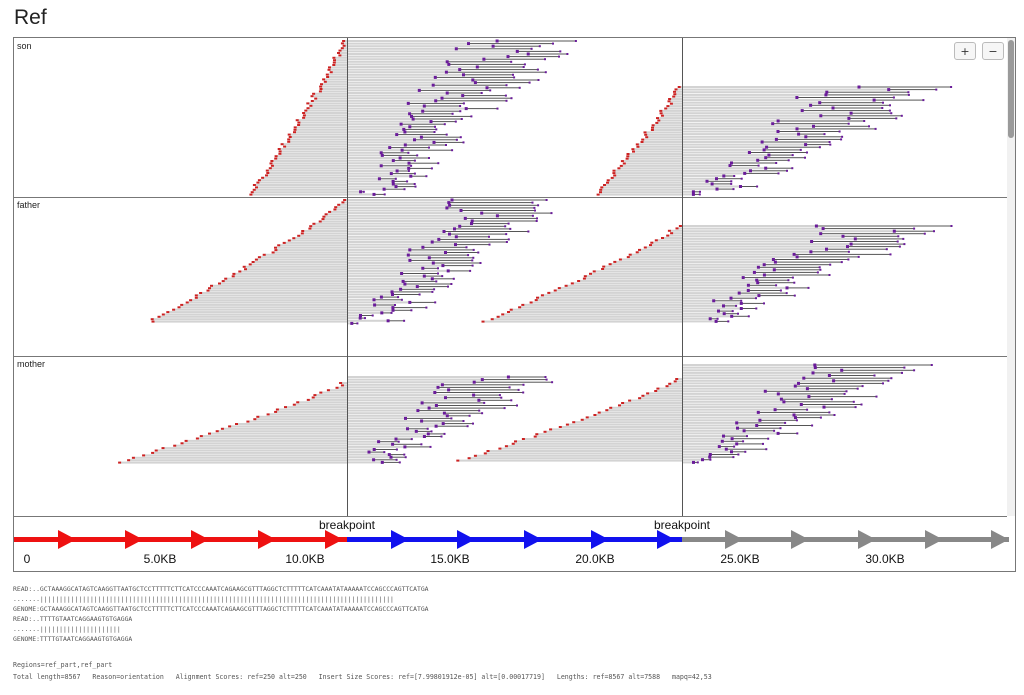  What do you see at coordinates (180, 539) in the screenshot?
I see `genome-segment` at bounding box center [180, 539].